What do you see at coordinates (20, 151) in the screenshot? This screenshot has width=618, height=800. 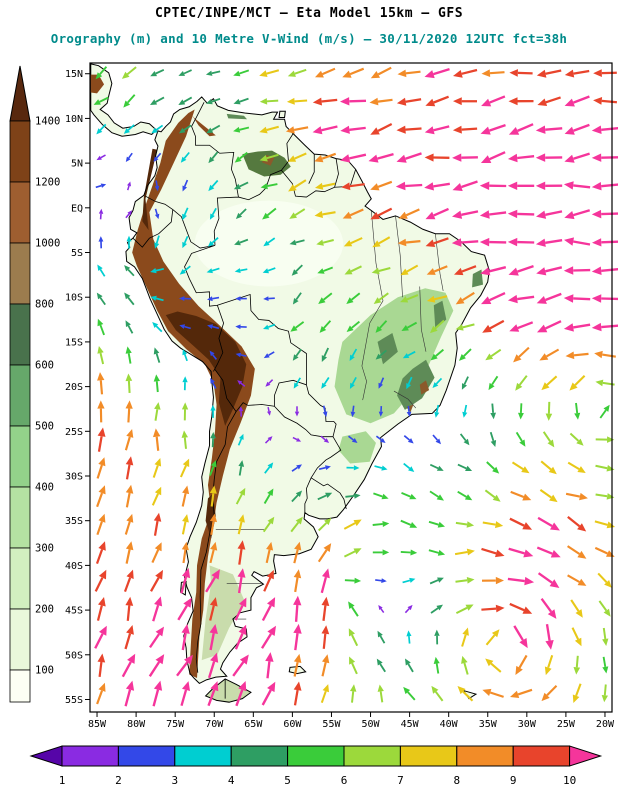 I see `orography-scale-segment` at bounding box center [20, 151].